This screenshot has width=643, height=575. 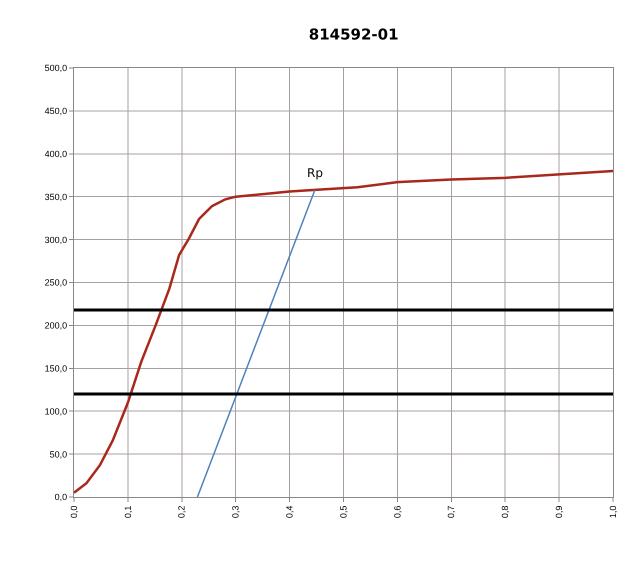 I want to click on chart-title: 814592-01, so click(x=353, y=34).